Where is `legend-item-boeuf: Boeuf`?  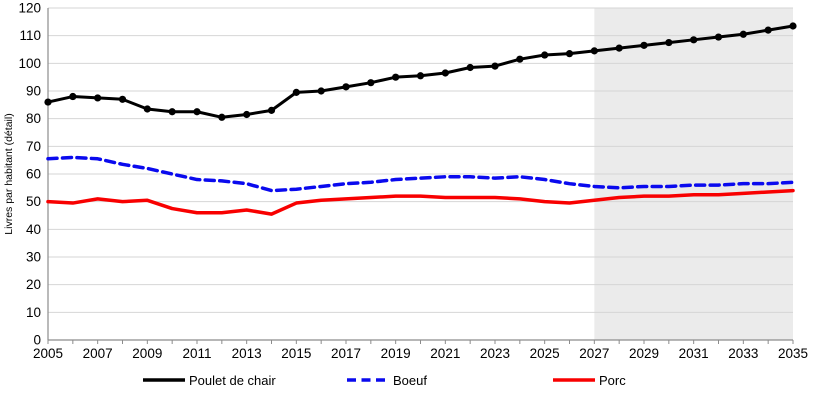 legend-item-boeuf: Boeuf is located at coordinates (386, 380).